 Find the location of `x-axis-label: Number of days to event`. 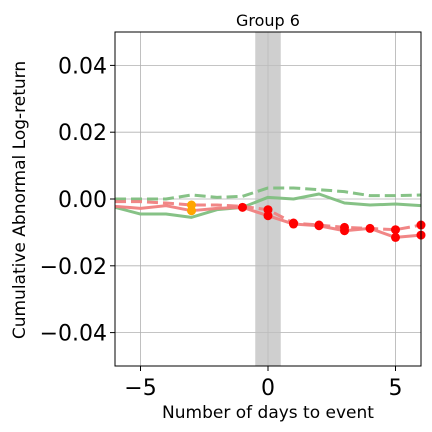

x-axis-label: Number of days to event is located at coordinates (268, 413).